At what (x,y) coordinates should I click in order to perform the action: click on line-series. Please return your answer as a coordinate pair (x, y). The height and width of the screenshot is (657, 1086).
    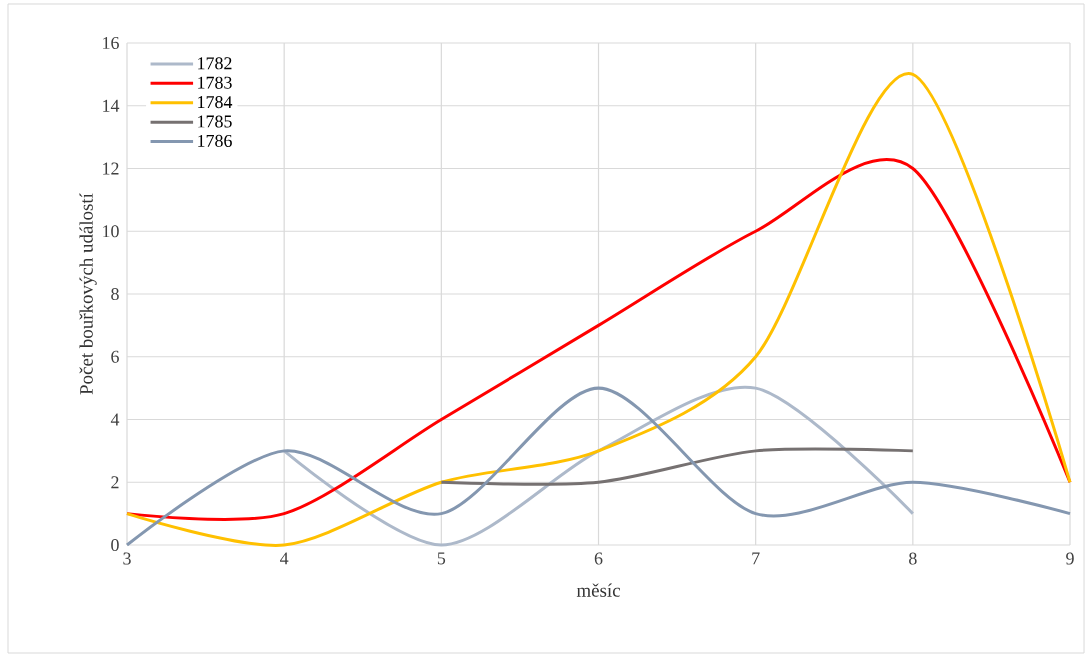
    Looking at the image, I should click on (598, 466).